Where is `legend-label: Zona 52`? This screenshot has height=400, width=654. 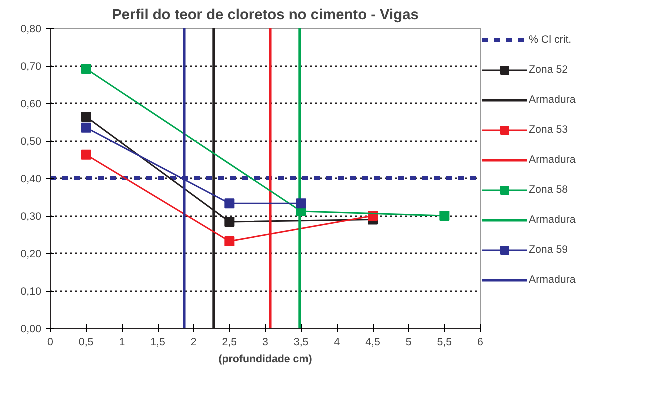 legend-label: Zona 52 is located at coordinates (548, 70).